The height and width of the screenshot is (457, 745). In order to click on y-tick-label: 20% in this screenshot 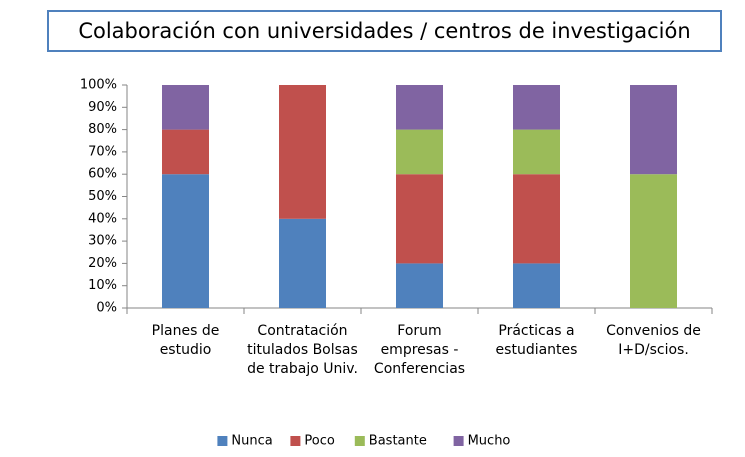, I will do `click(102, 263)`.